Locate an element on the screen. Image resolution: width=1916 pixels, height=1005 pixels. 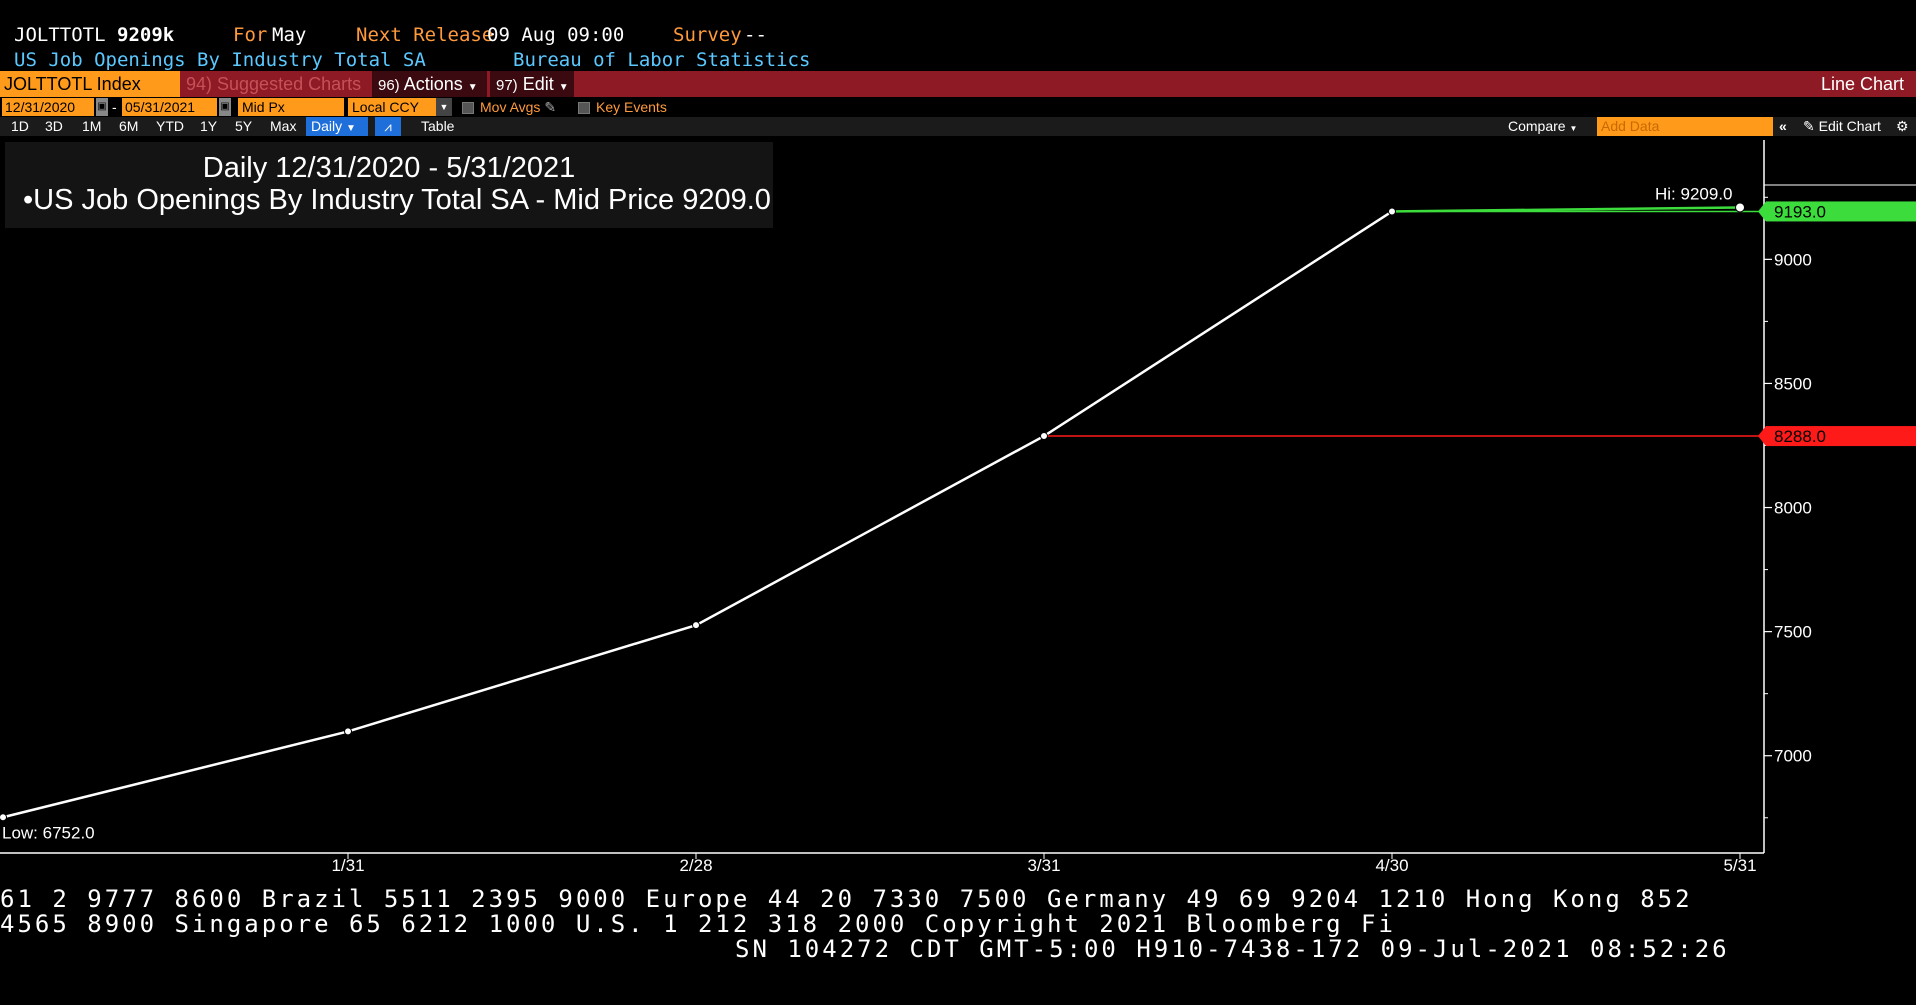
edit-label: Edit is located at coordinates (538, 84).